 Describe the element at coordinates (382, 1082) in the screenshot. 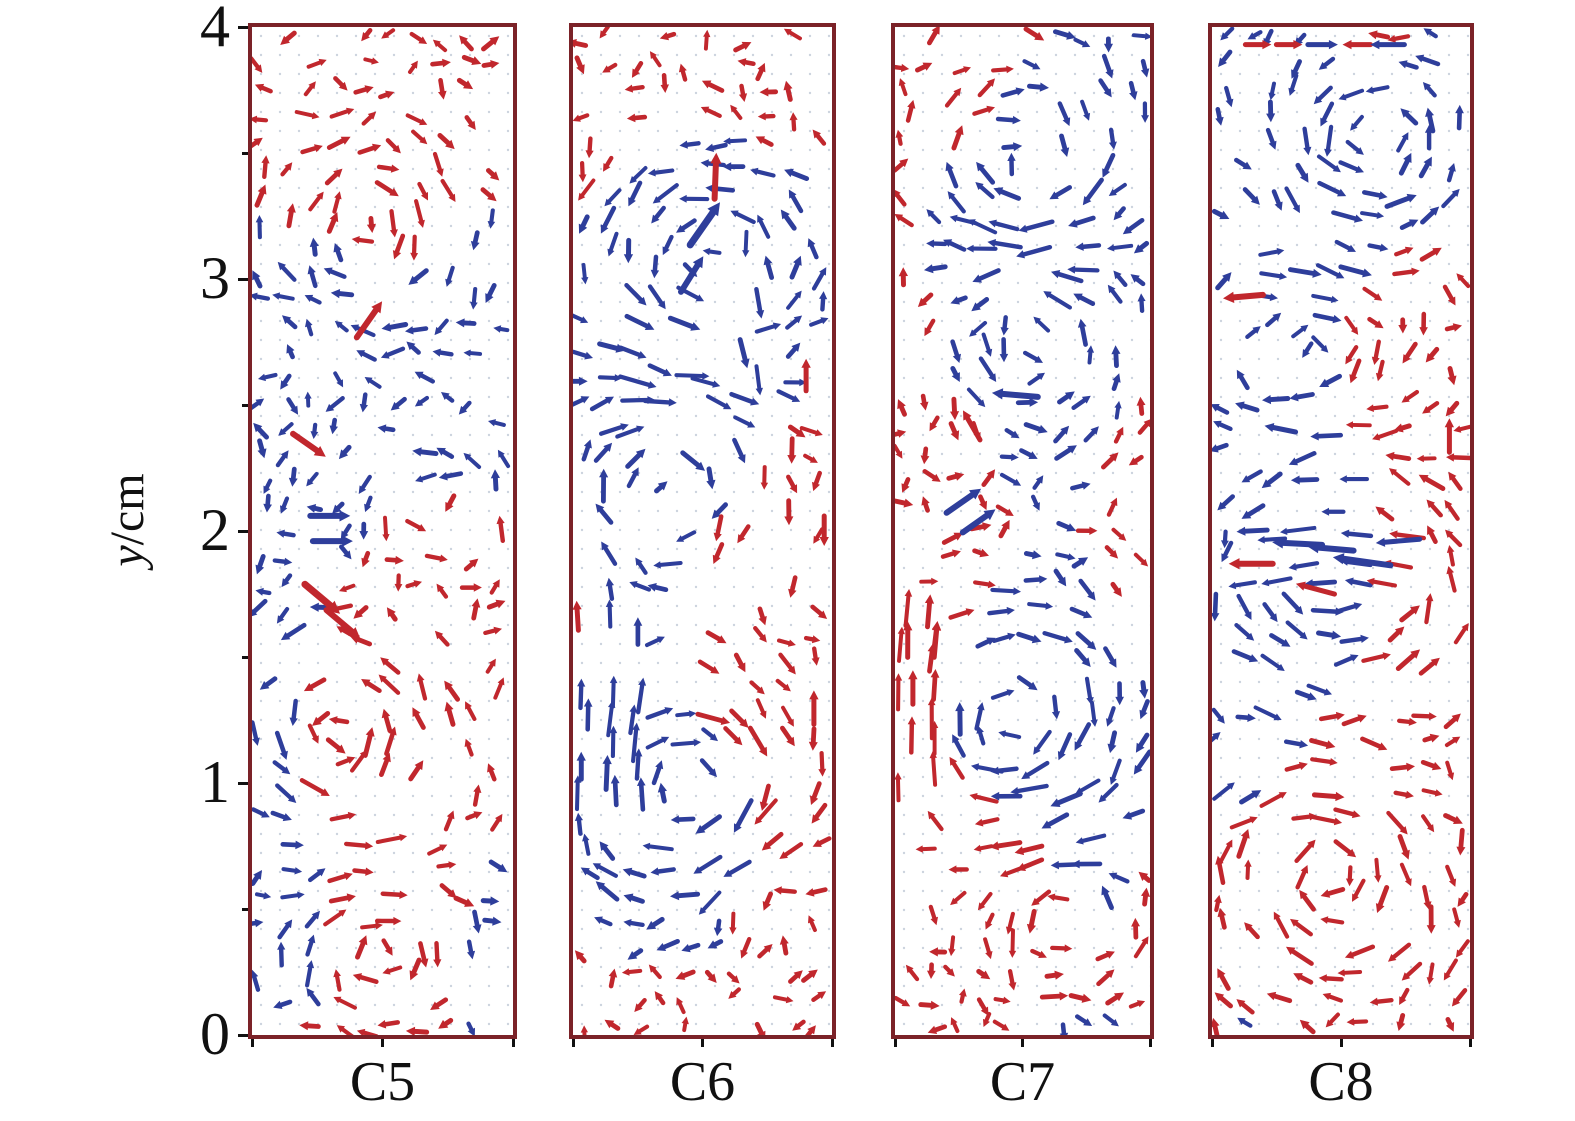

I see `panel-label-c5: C5` at that location.